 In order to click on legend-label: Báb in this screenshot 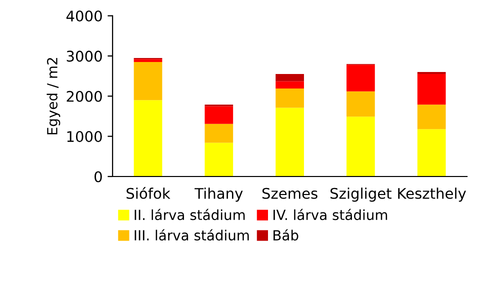, I will do `click(286, 235)`.